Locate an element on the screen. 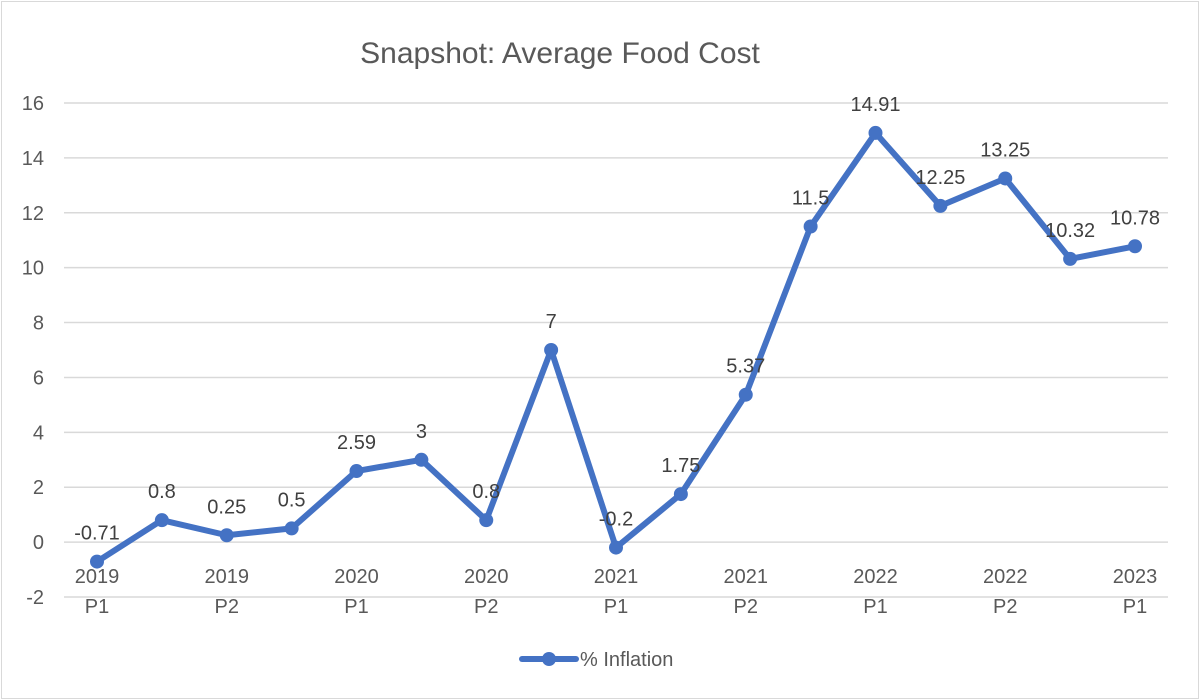 The width and height of the screenshot is (1200, 700). data-label: 2.59 is located at coordinates (356, 443).